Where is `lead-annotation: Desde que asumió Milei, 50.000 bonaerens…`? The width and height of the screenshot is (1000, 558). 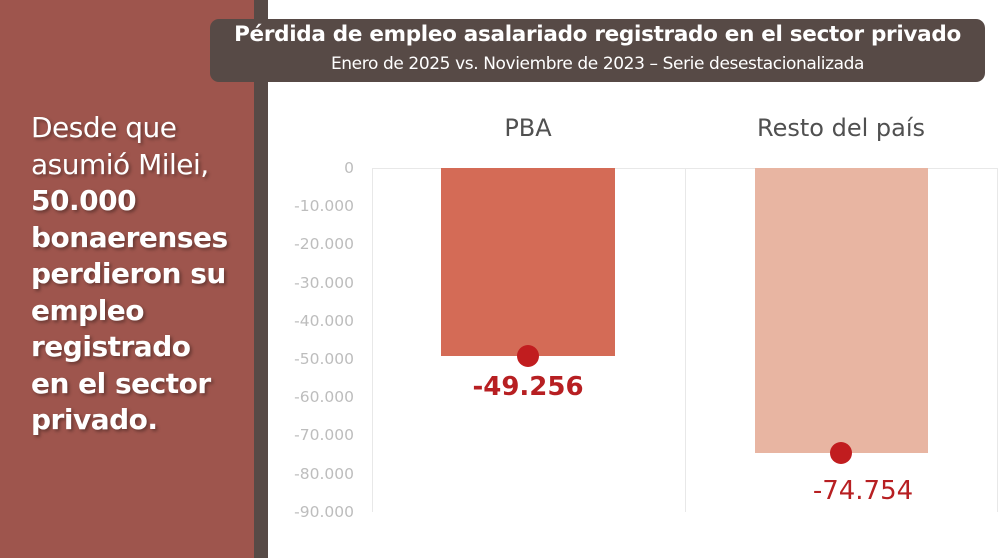
lead-annotation: Desde que asumió Milei, 50.000 bonaerens… is located at coordinates (141, 274).